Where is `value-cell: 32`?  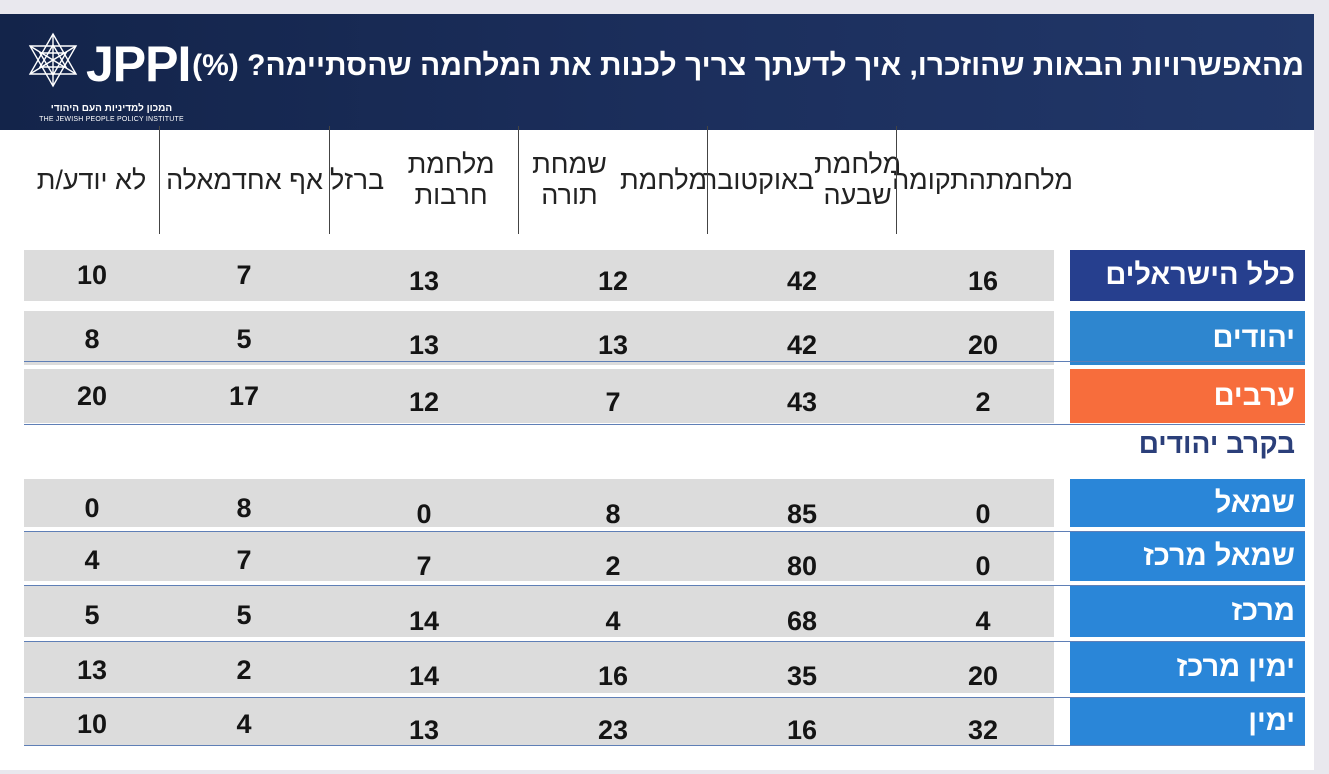 value-cell: 32 is located at coordinates (983, 730).